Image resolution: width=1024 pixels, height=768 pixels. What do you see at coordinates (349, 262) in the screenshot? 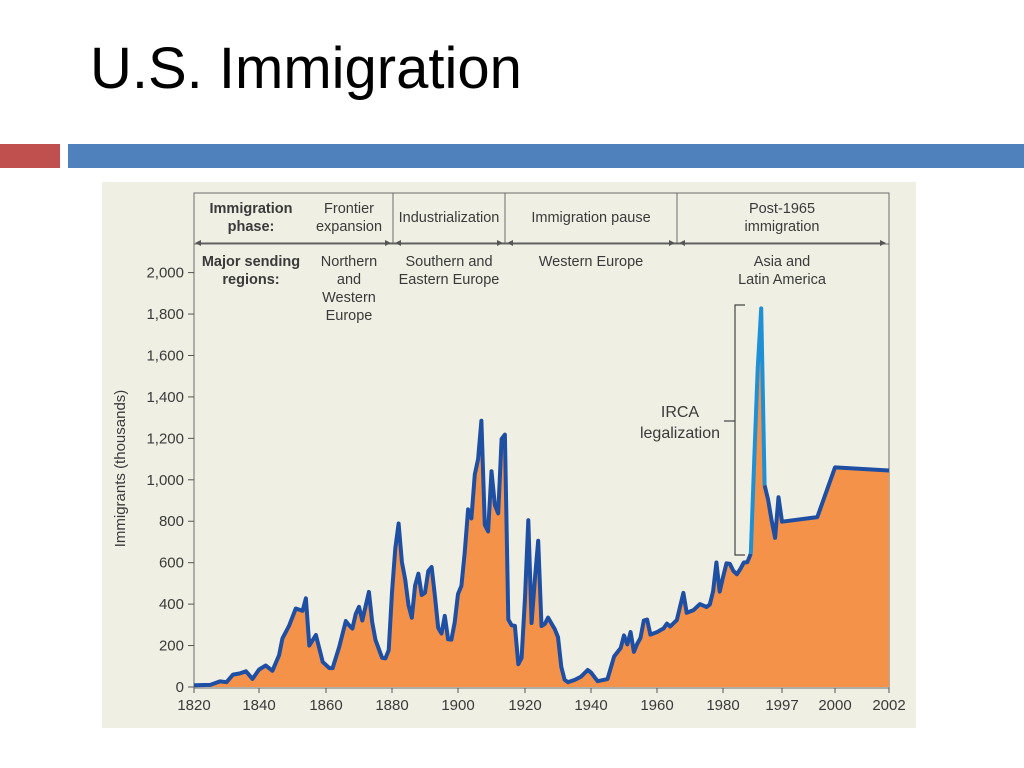
I see `region-name: Northern` at bounding box center [349, 262].